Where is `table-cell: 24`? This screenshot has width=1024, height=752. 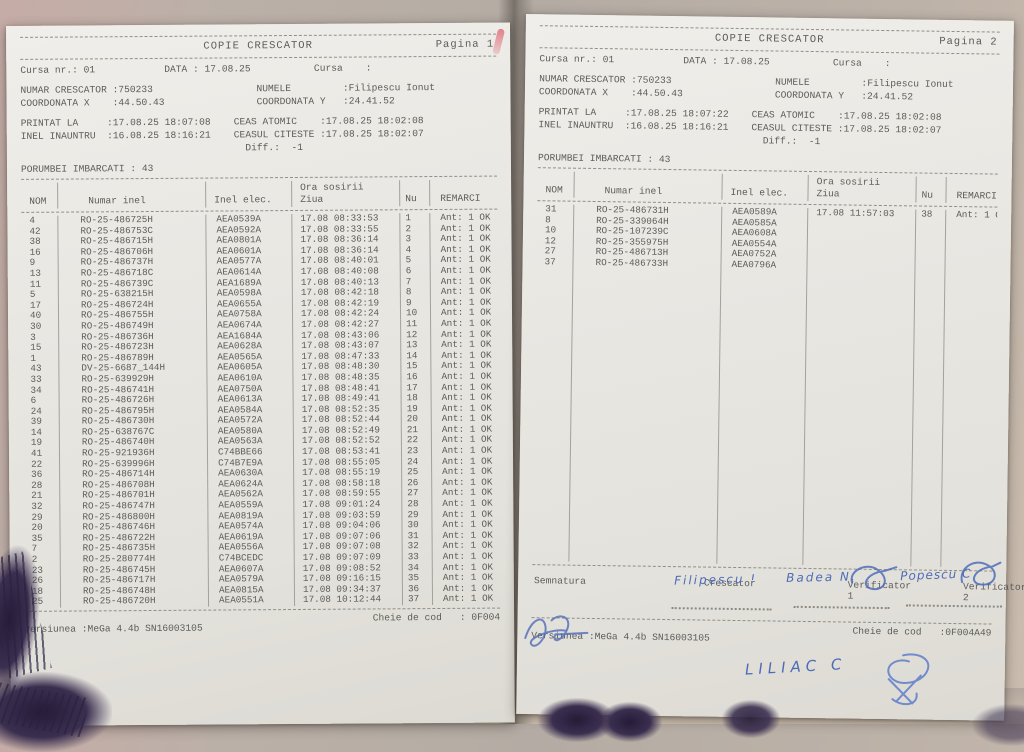
table-cell: 24 is located at coordinates (416, 462).